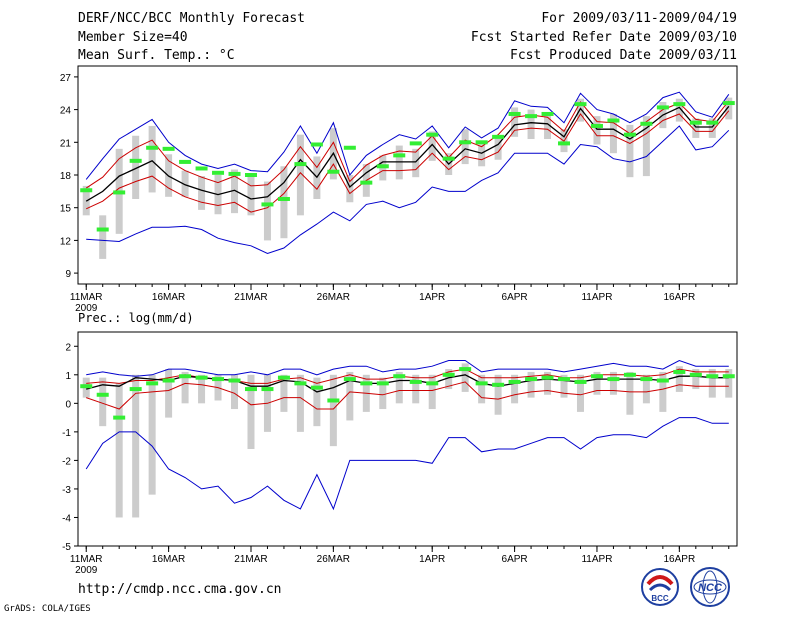  Describe the element at coordinates (407, 464) in the screenshot. I see `ensemble-min-line` at that location.